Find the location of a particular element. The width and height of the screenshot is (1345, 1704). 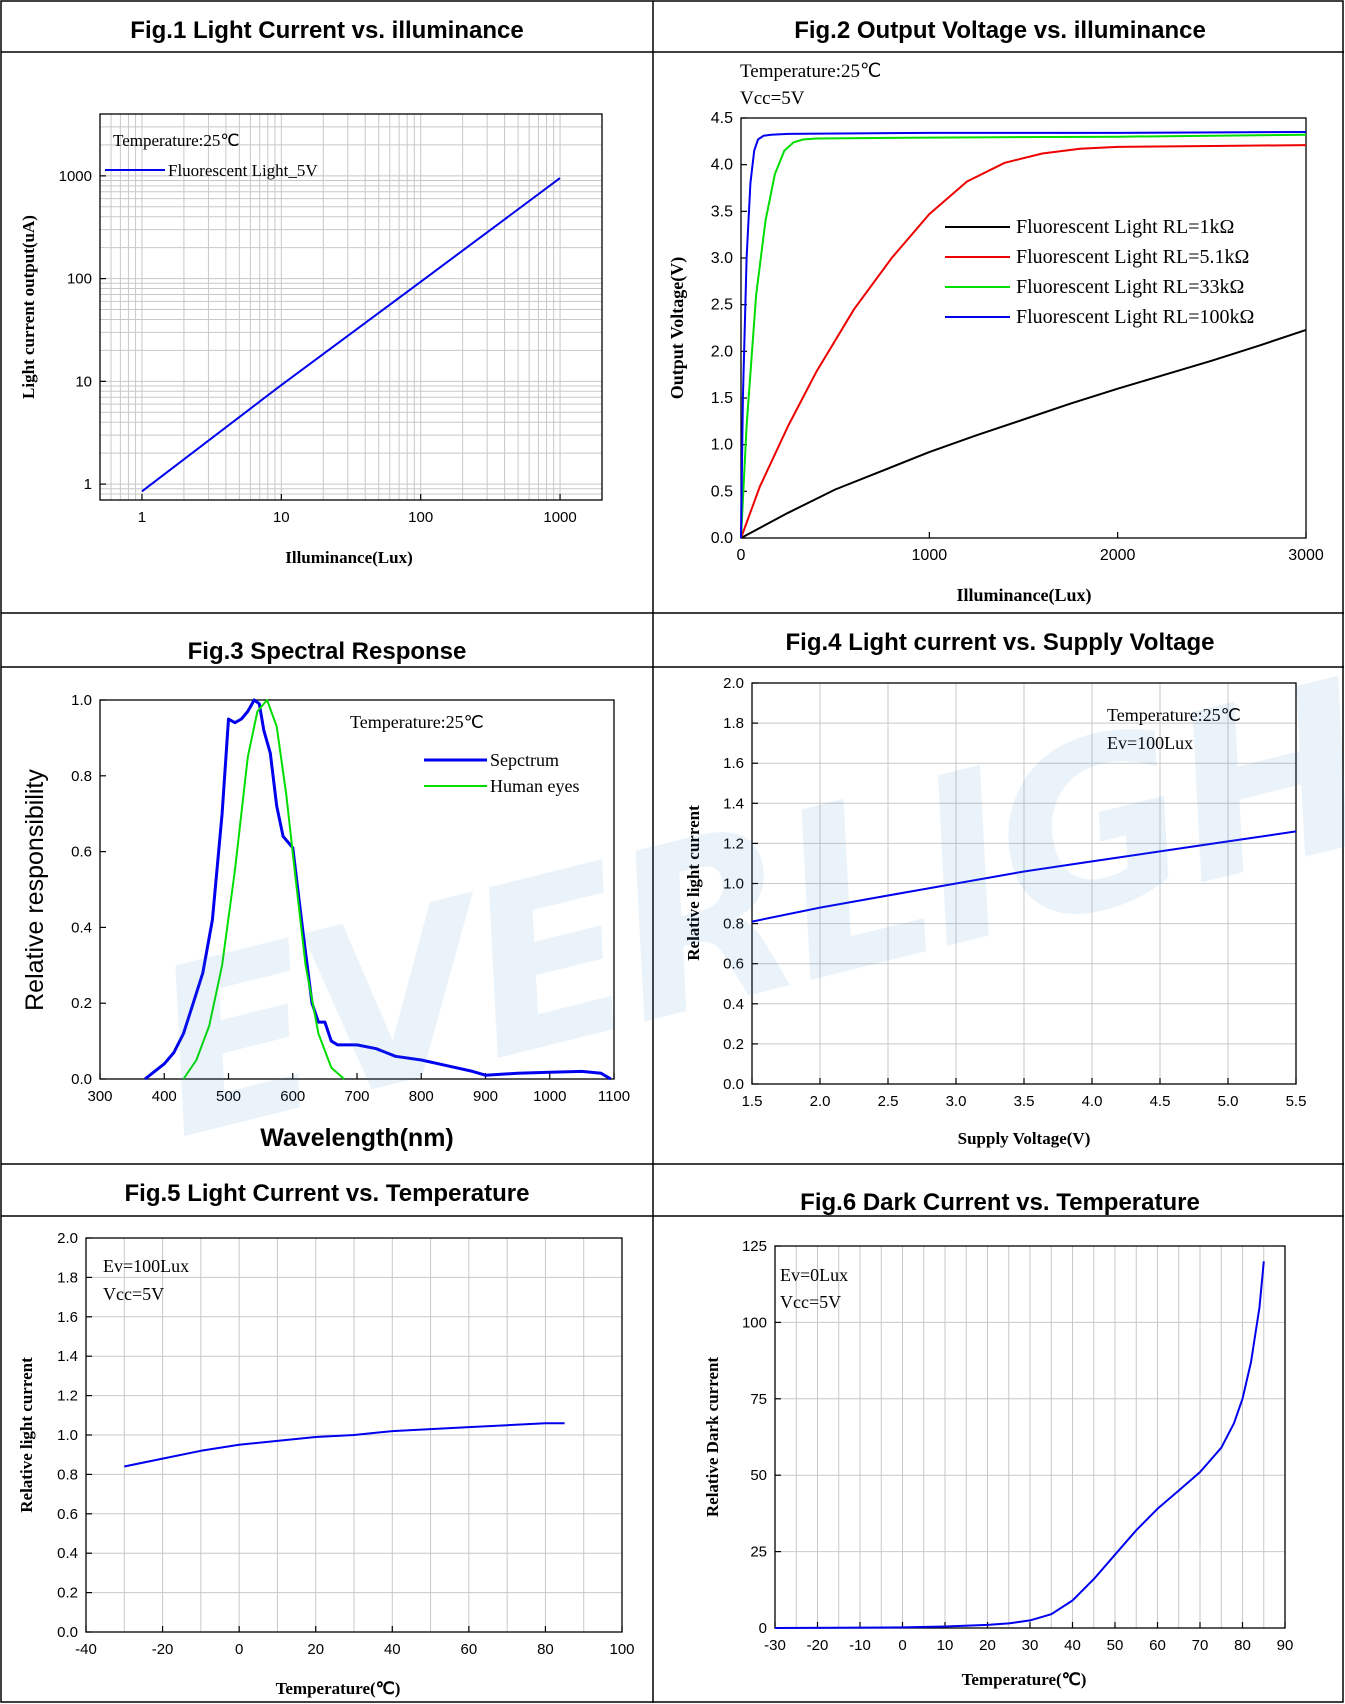

y-tick-label: 125 is located at coordinates (754, 1246).